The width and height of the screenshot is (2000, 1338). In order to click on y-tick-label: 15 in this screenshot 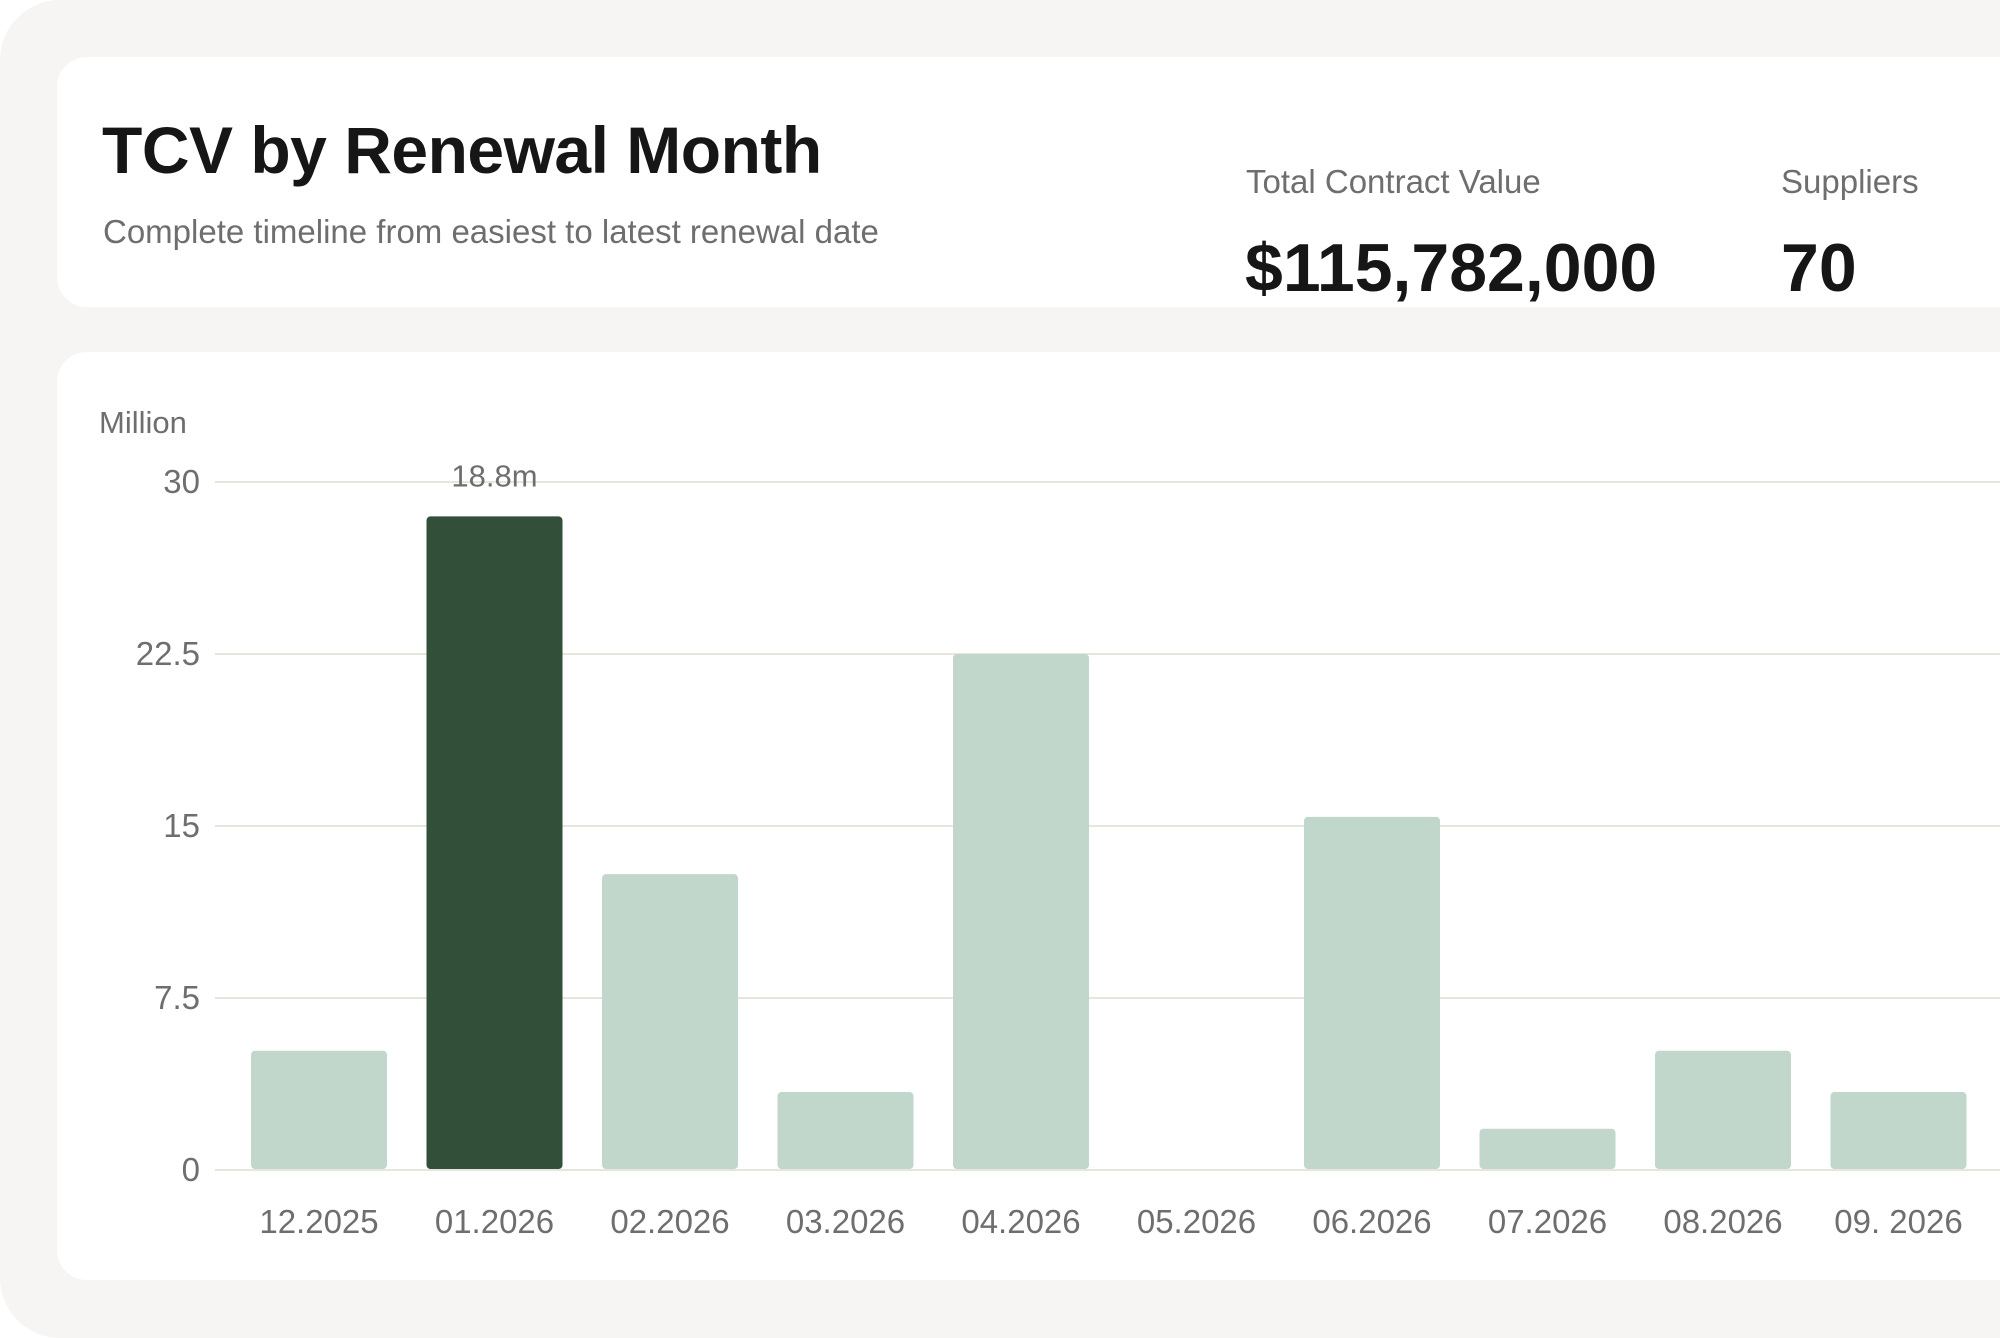, I will do `click(181, 825)`.